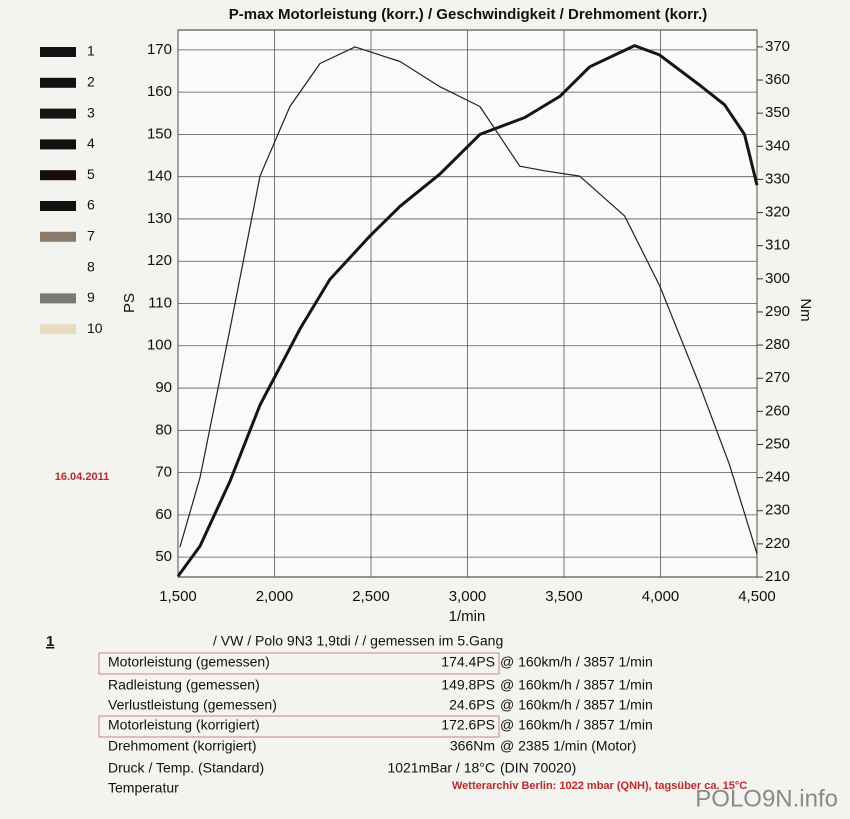  I want to click on y2-tick-label: 230, so click(777, 510).